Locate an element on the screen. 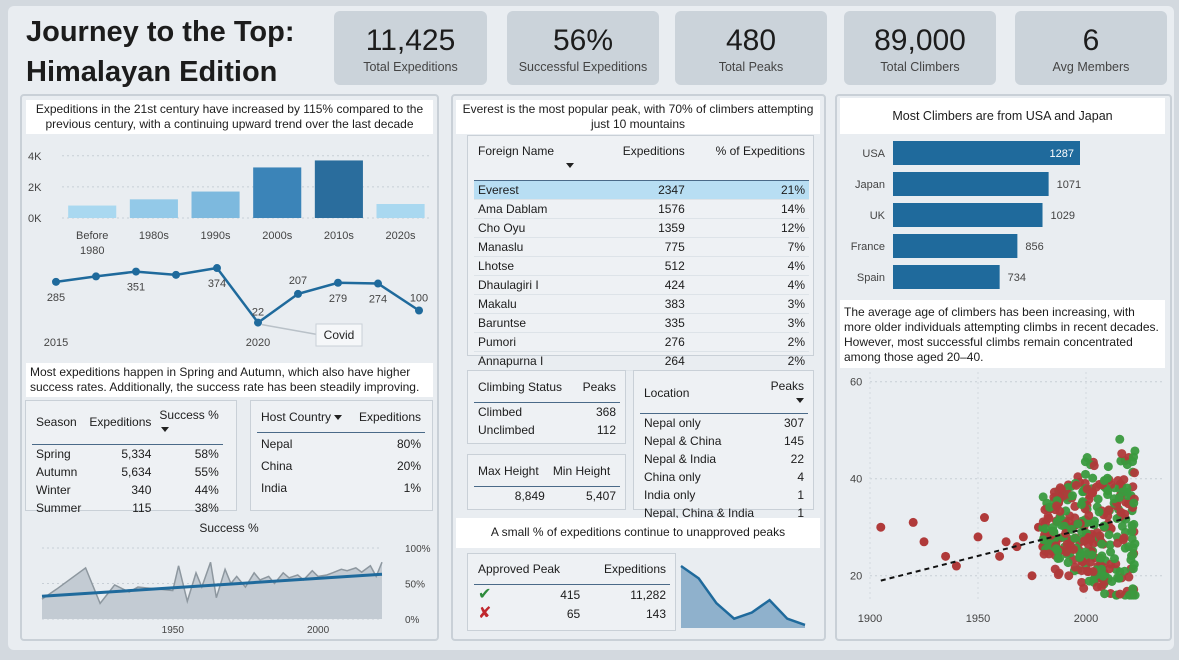 This screenshot has width=1179, height=660. table-row: Nepal & China 145 is located at coordinates (724, 441).